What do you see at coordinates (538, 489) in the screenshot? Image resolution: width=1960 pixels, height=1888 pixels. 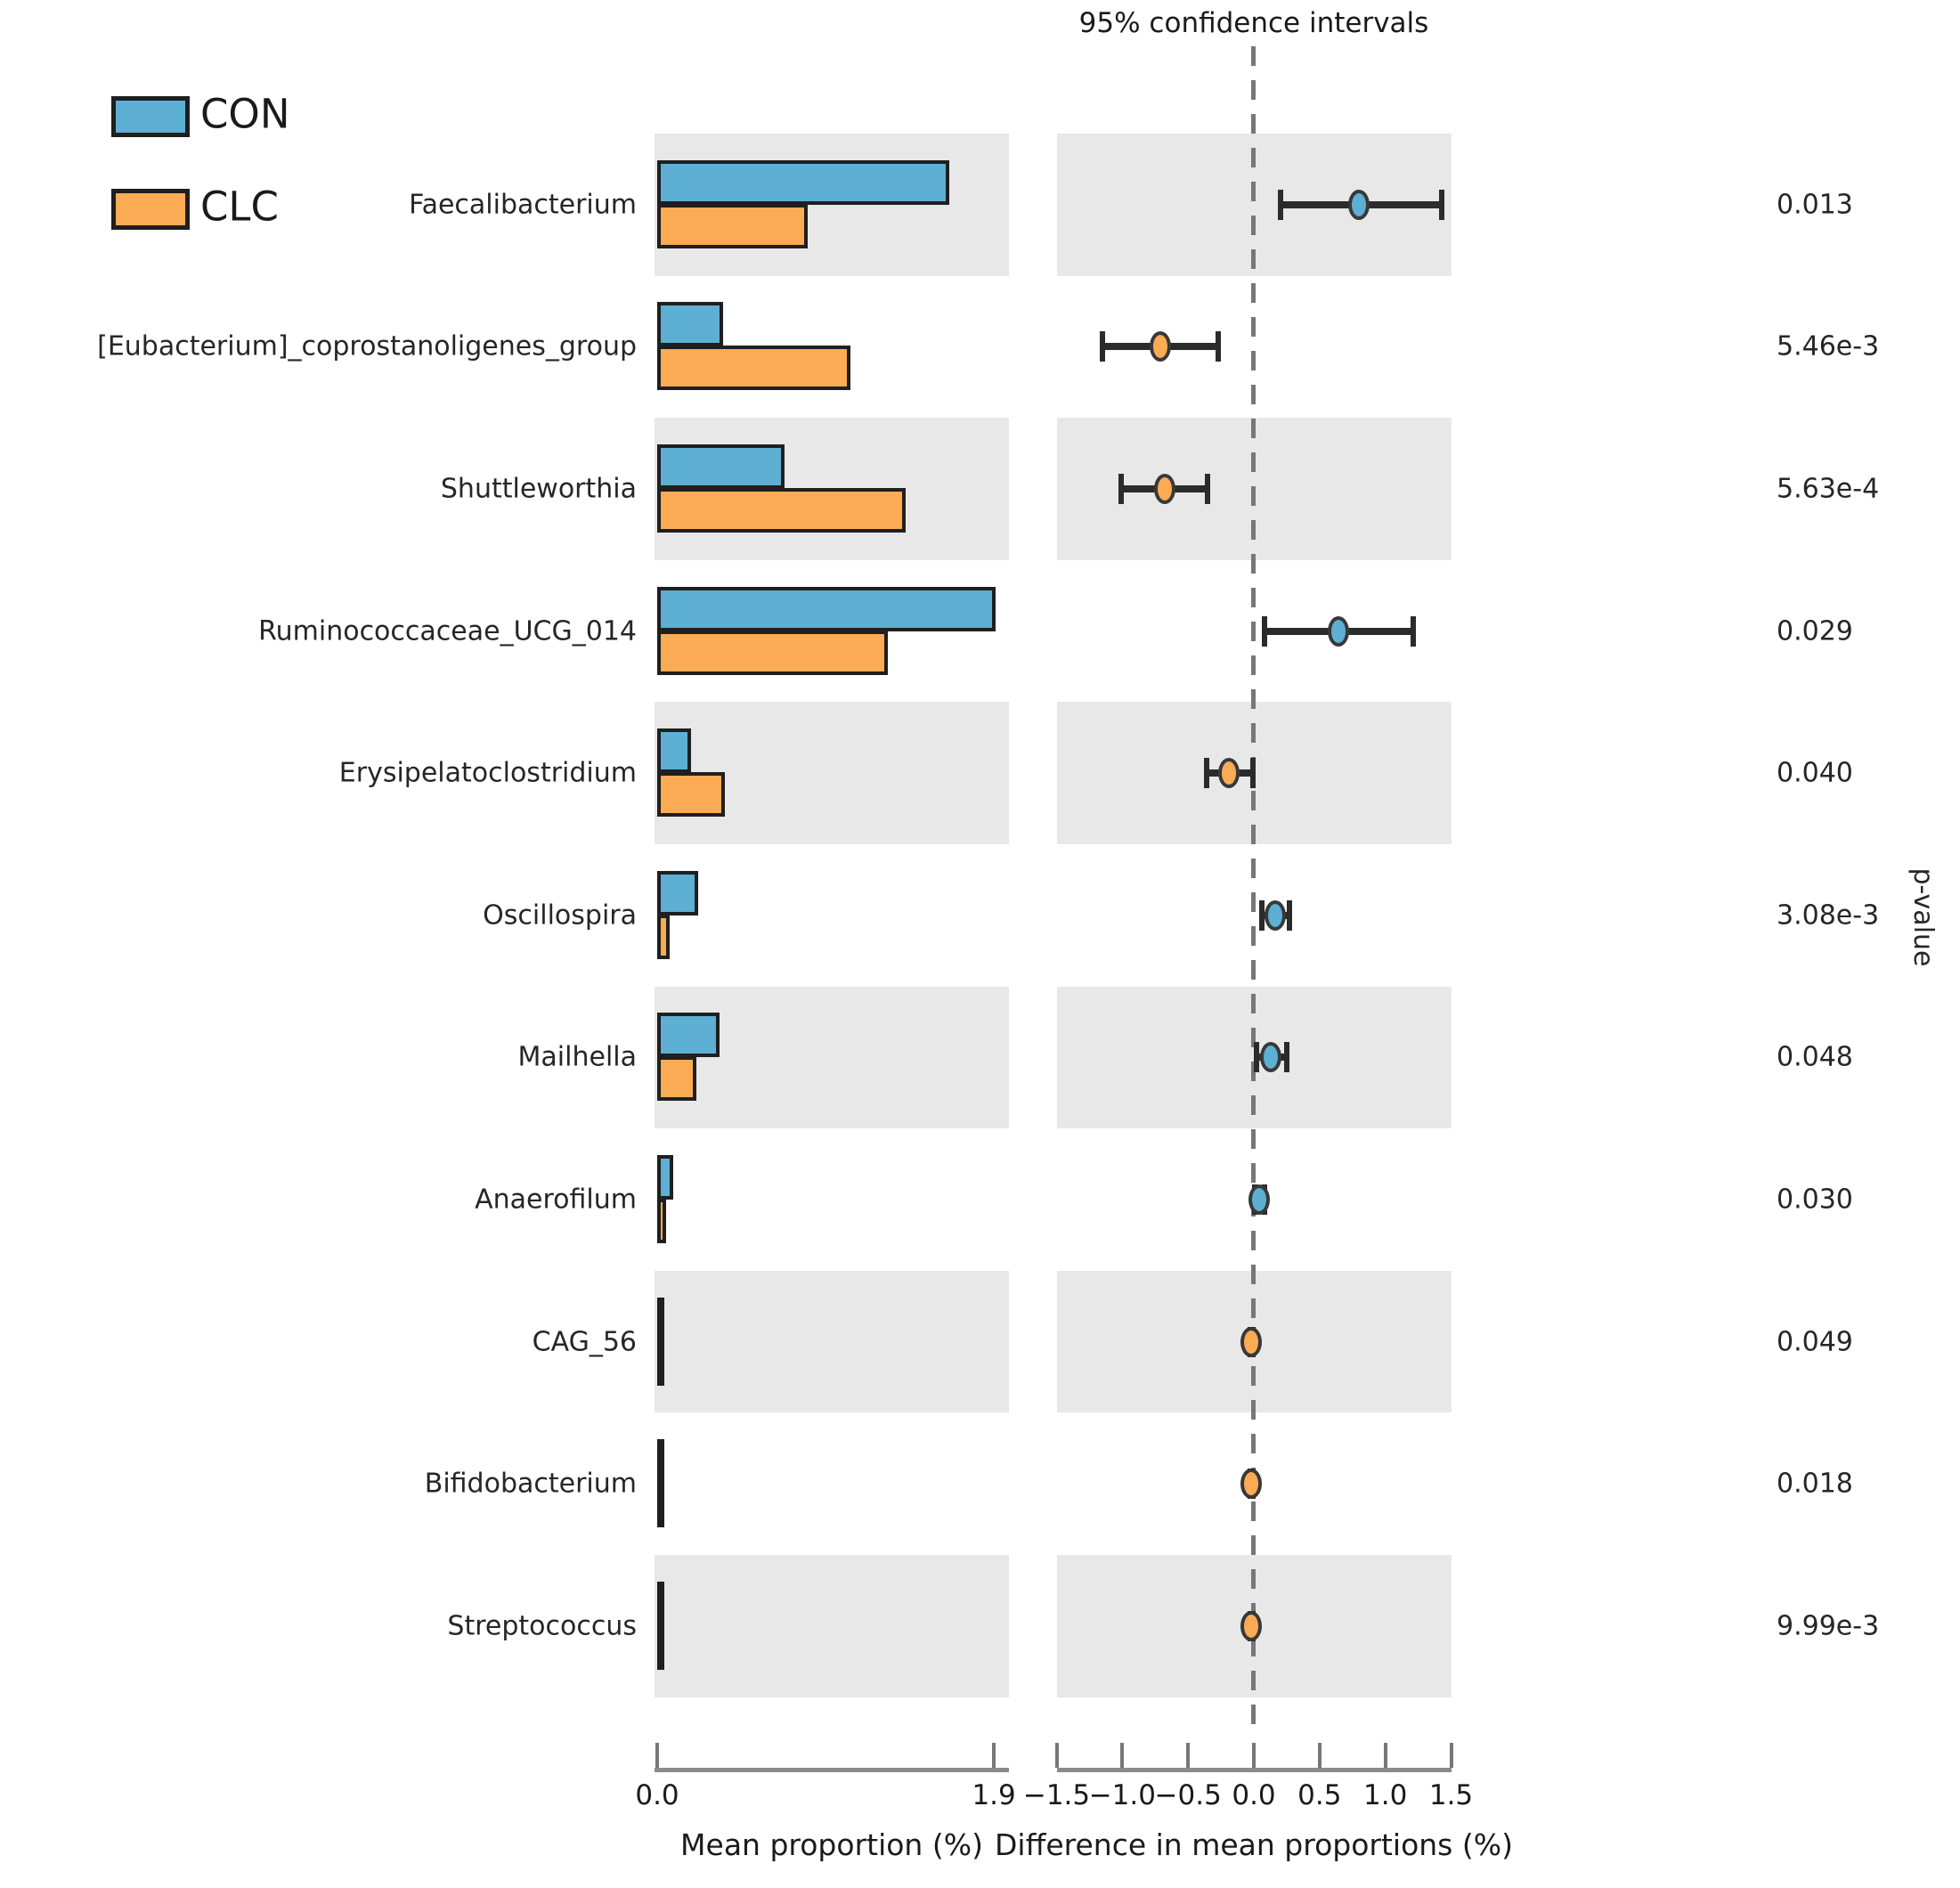 I see `category-label: Shuttleworthia` at bounding box center [538, 489].